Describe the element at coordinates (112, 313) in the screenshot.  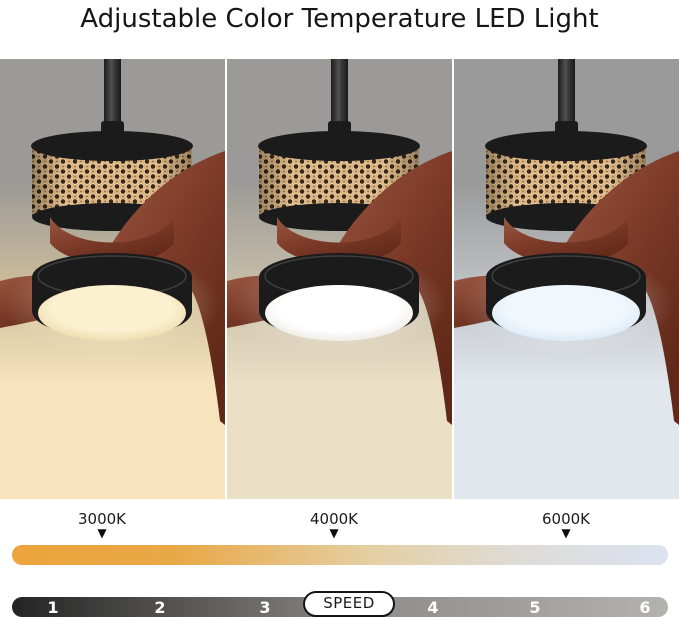
I see `led-lens-warm` at that location.